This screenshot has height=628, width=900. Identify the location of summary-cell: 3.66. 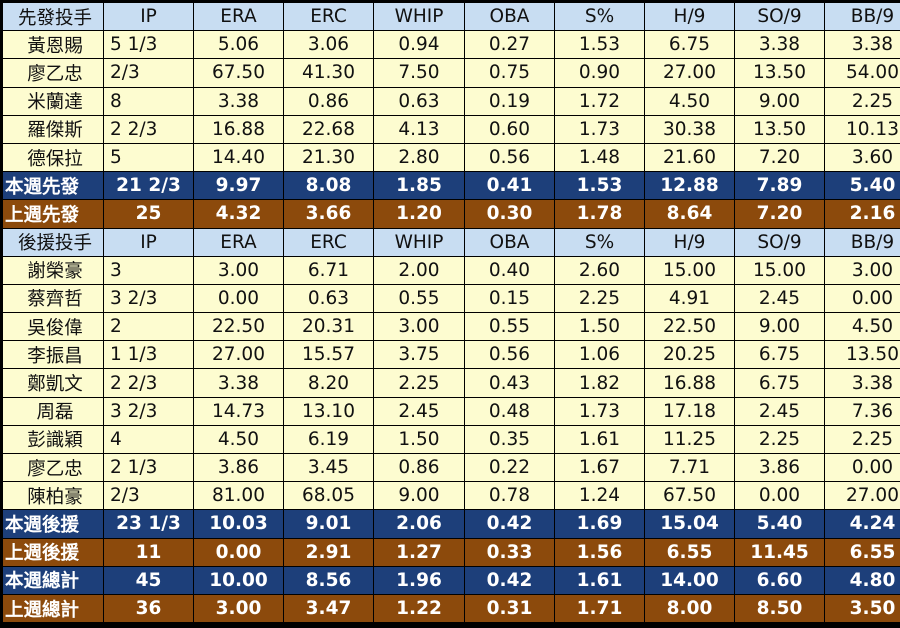
(328, 214).